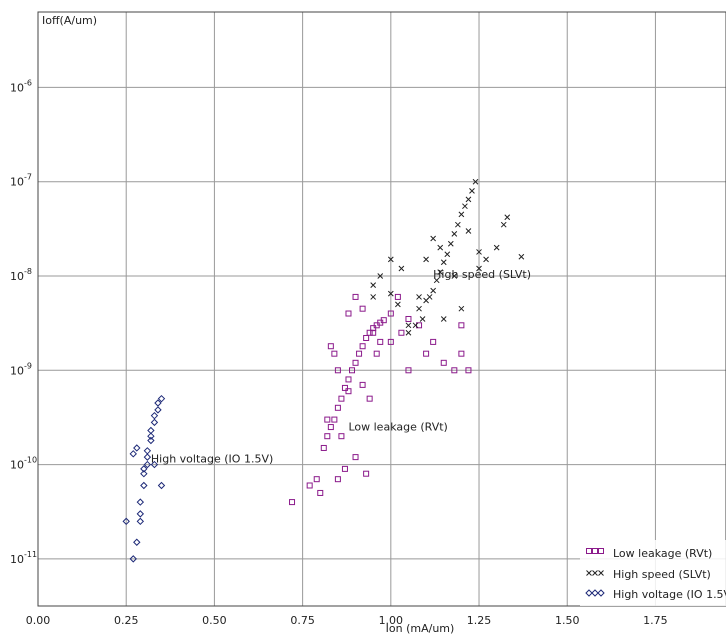 Image resolution: width=726 pixels, height=634 pixels. I want to click on annotation-rvt: Low leakage (RVt), so click(397, 426).